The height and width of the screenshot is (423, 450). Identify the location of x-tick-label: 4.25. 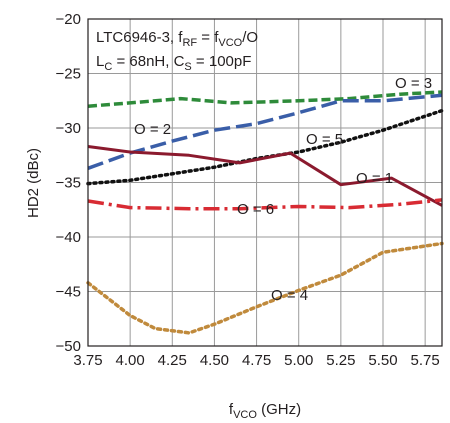
(172, 360).